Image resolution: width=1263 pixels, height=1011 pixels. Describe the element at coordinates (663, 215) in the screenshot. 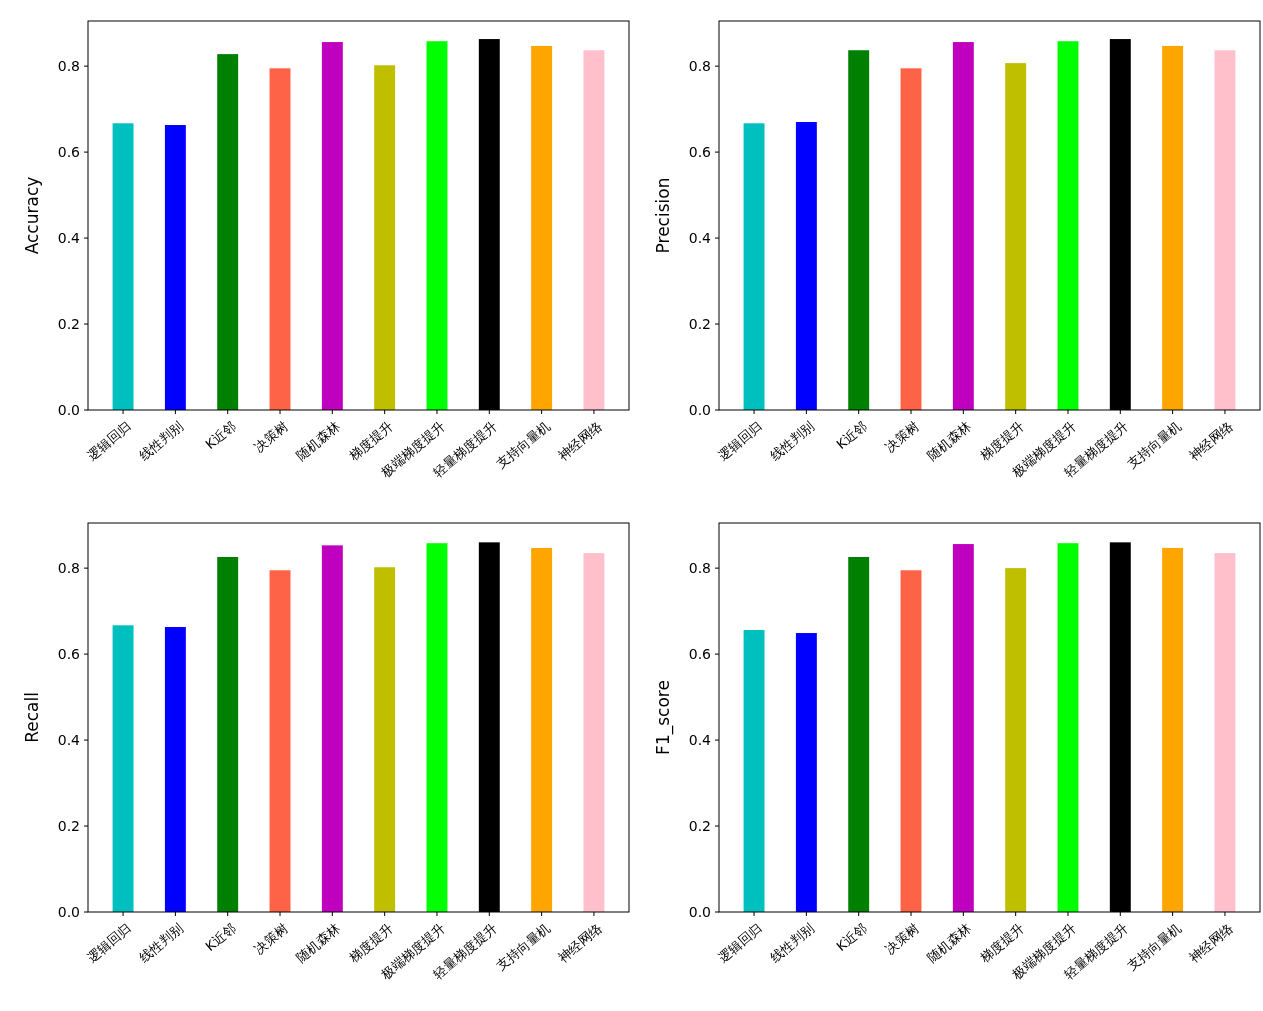

I see `y-axis-title: Precision` at that location.